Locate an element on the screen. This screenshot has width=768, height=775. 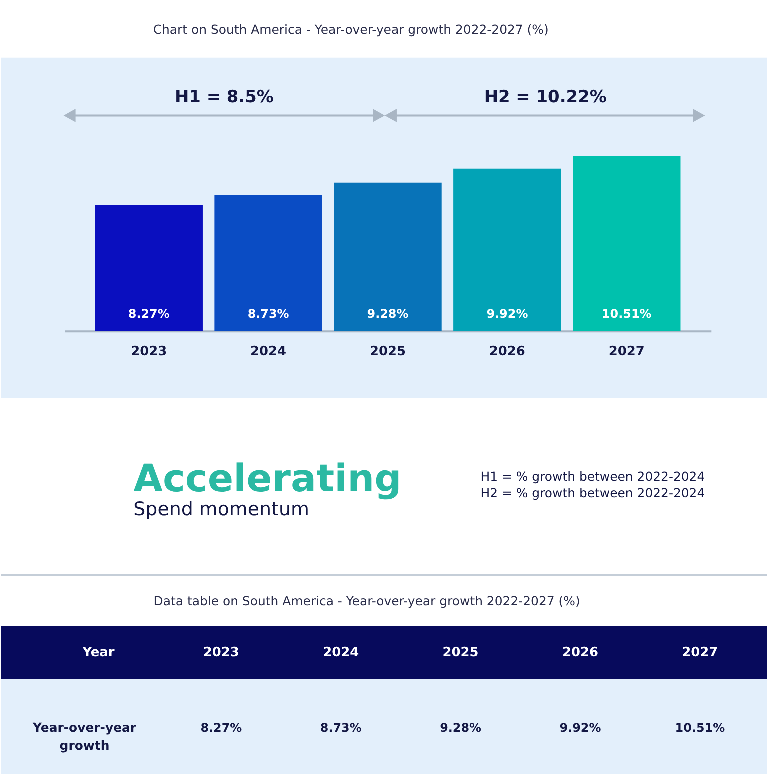
x-tick-label: 2024 is located at coordinates (268, 352).